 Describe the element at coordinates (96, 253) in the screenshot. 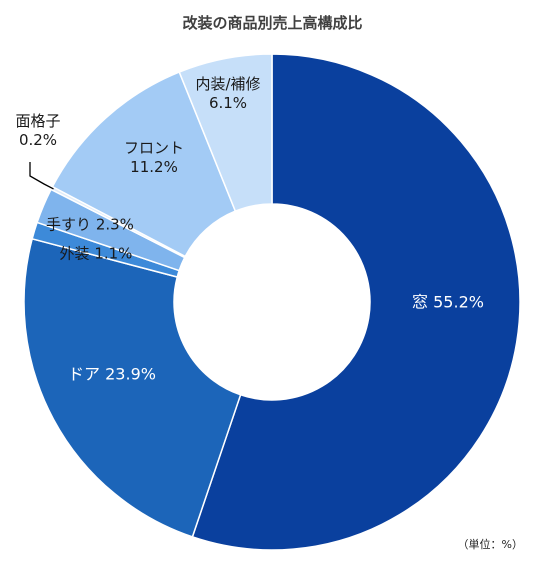

I see `data-label-3: 外装 1.1%` at that location.